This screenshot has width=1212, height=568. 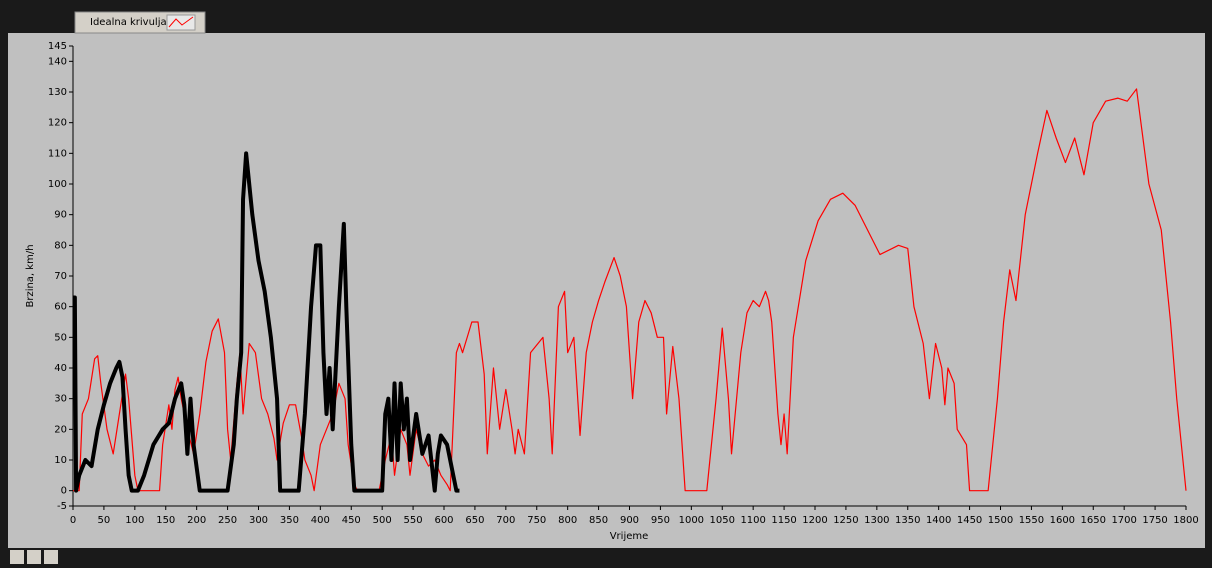 I want to click on y-tick-label: 40, so click(x=60, y=368).